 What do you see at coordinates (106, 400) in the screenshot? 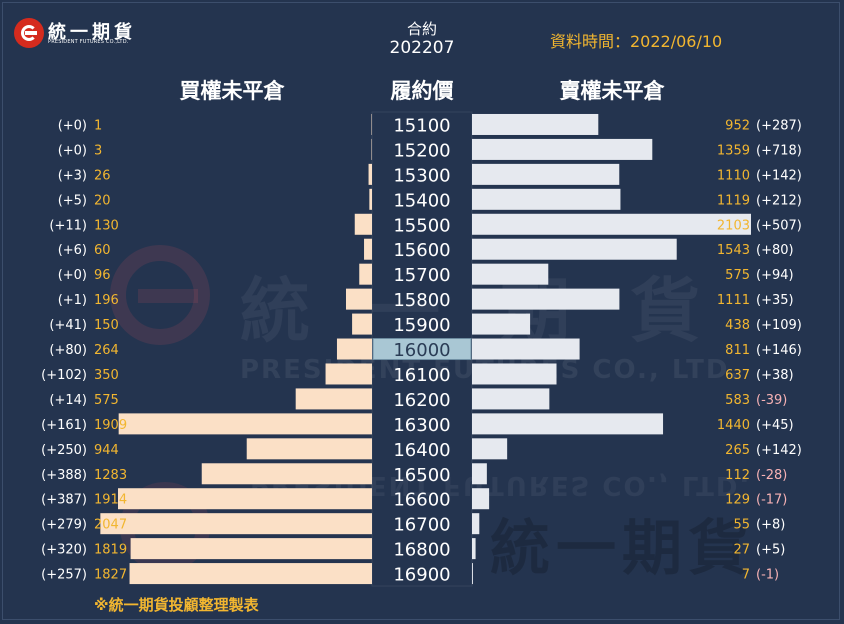
I see `call-value-label: 575` at bounding box center [106, 400].